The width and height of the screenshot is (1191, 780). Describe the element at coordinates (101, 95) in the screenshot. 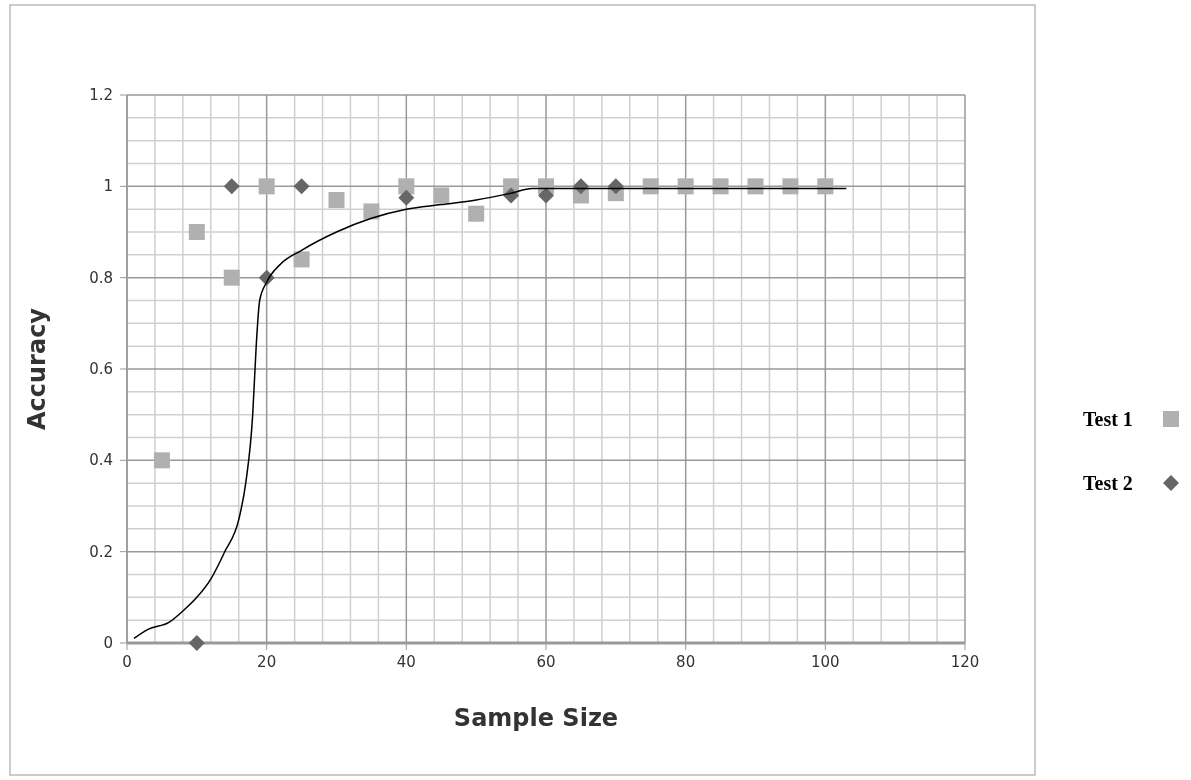

I see `y-tick-label: 1.2` at that location.